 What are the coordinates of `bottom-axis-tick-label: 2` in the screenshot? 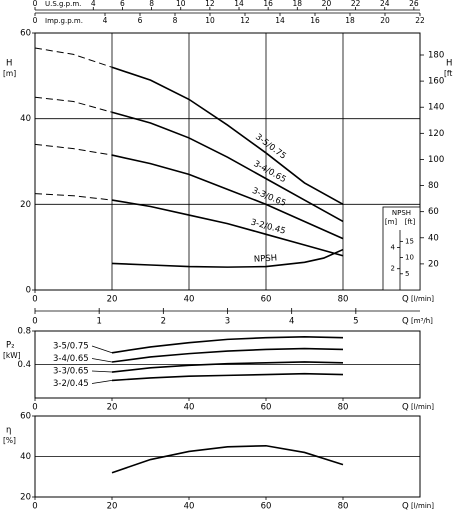 It's located at (163, 322).